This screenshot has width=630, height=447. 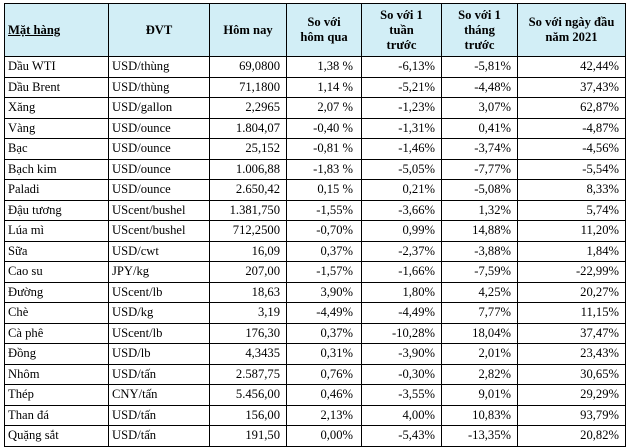 What do you see at coordinates (479, 272) in the screenshot?
I see `cell-vs-month: -7,59%` at bounding box center [479, 272].